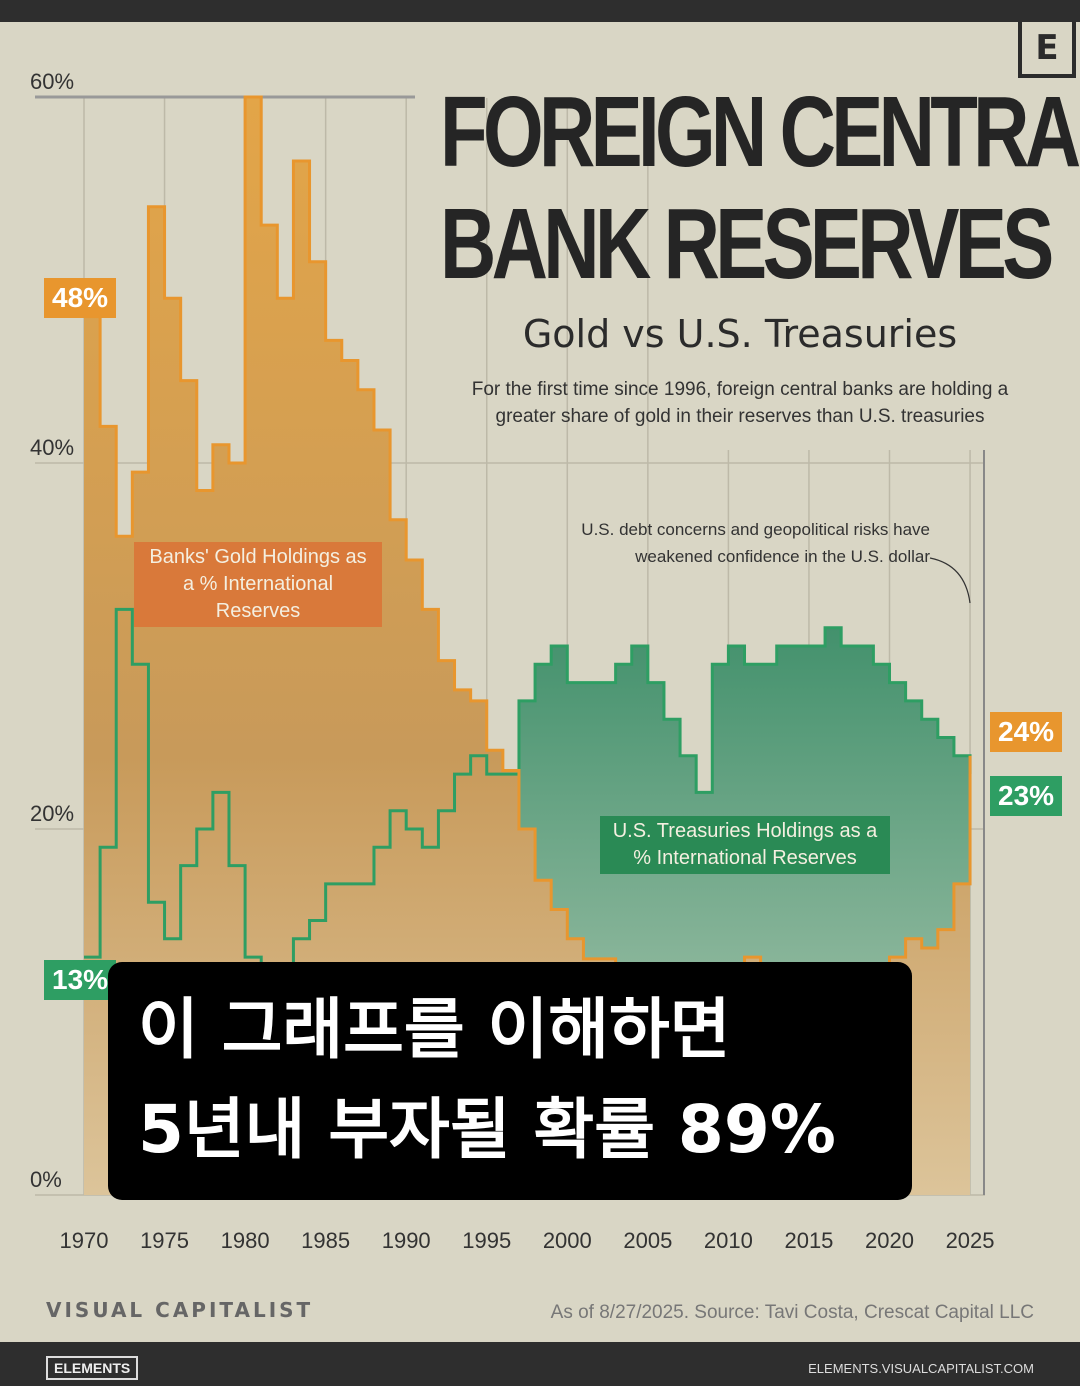 The width and height of the screenshot is (1080, 1386). What do you see at coordinates (1026, 796) in the screenshot?
I see `treasury-end-tag: 23%` at bounding box center [1026, 796].